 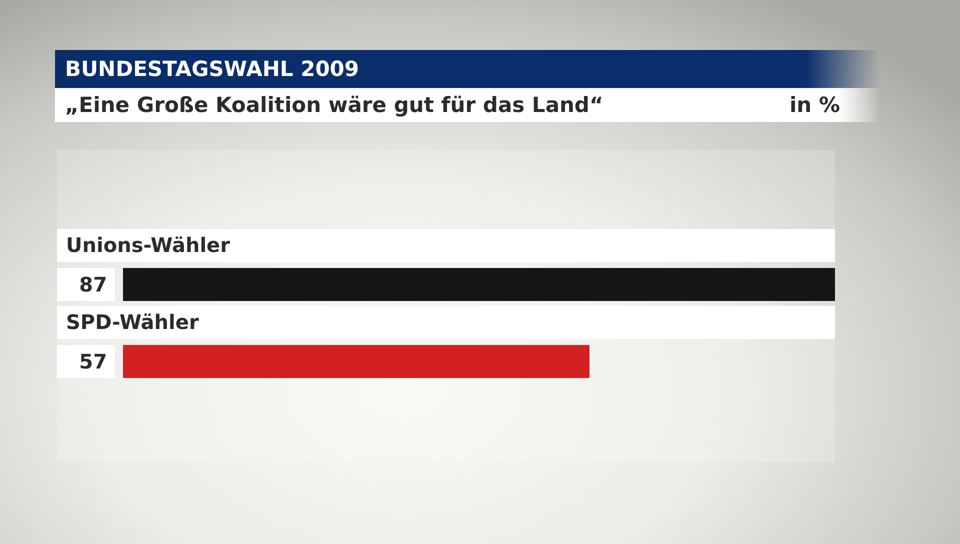 I want to click on data-label: 87, so click(x=93, y=284).